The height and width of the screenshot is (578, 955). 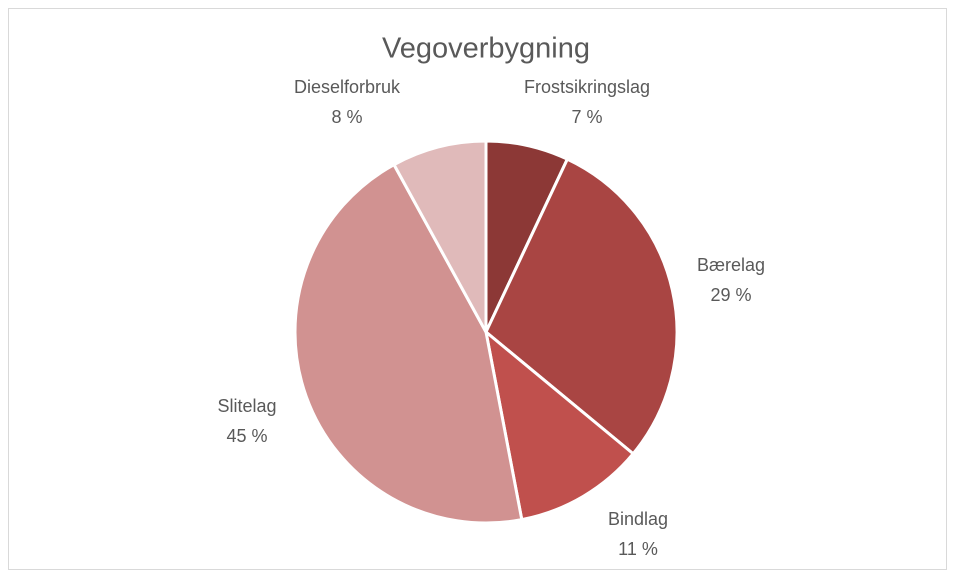 What do you see at coordinates (638, 549) in the screenshot?
I see `slice-value-label: 11 %` at bounding box center [638, 549].